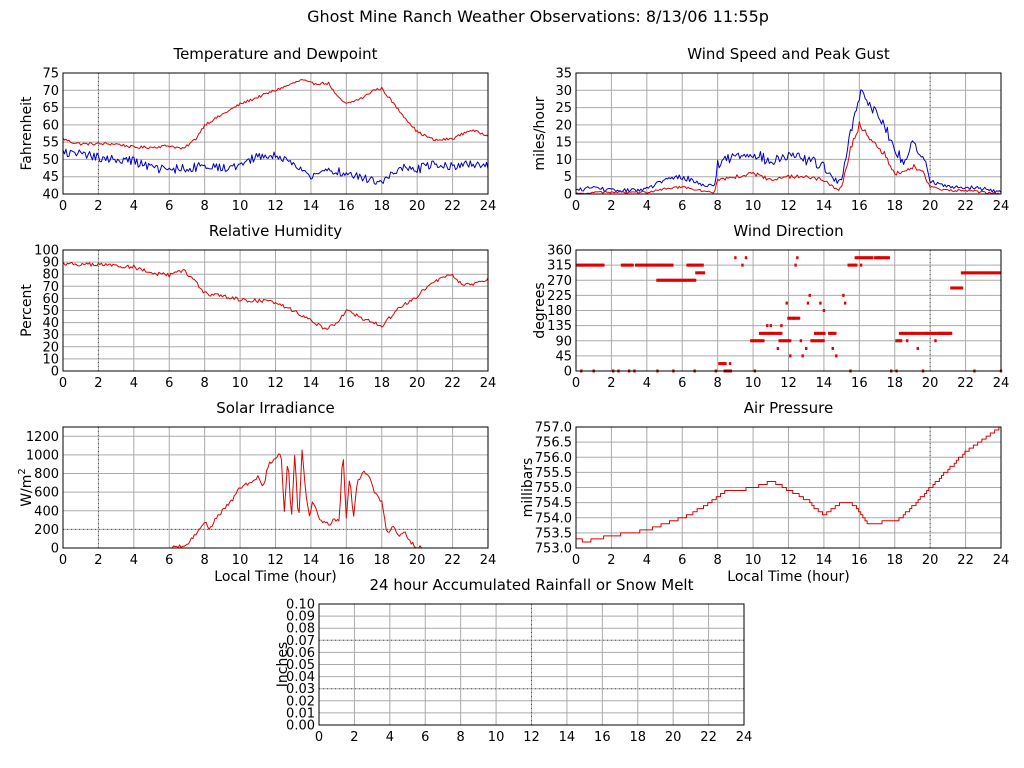 The image size is (1024, 768). What do you see at coordinates (42, 437) in the screenshot?
I see `y-tick-label: 1200` at bounding box center [42, 437].